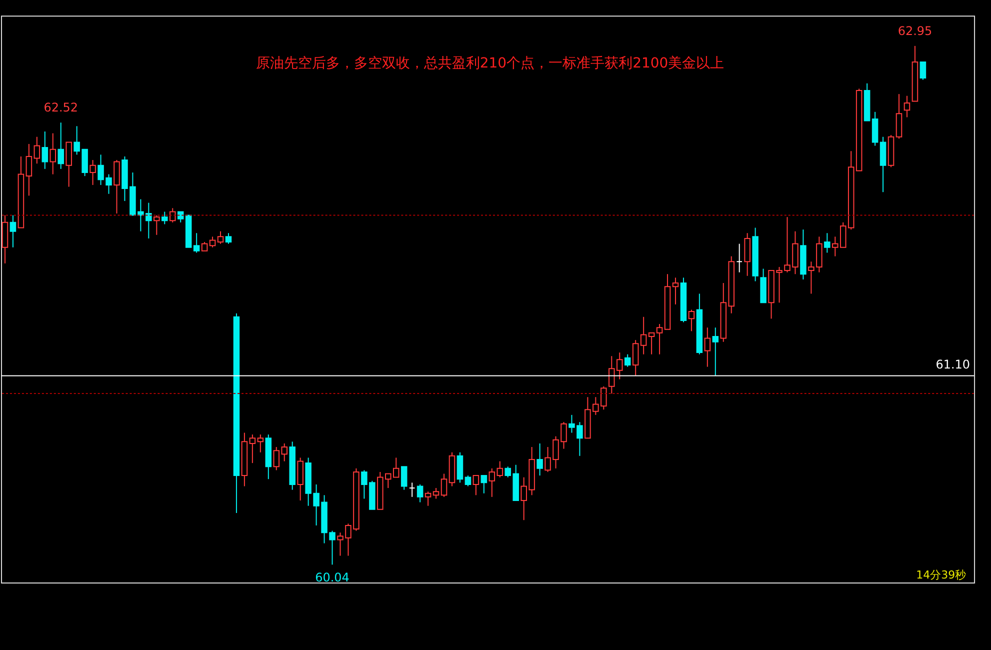  What do you see at coordinates (490, 64) in the screenshot?
I see `text: 原油先空后多，多空双收，总共盈利210个点，一标准手获利2100美金以上` at bounding box center [490, 64].